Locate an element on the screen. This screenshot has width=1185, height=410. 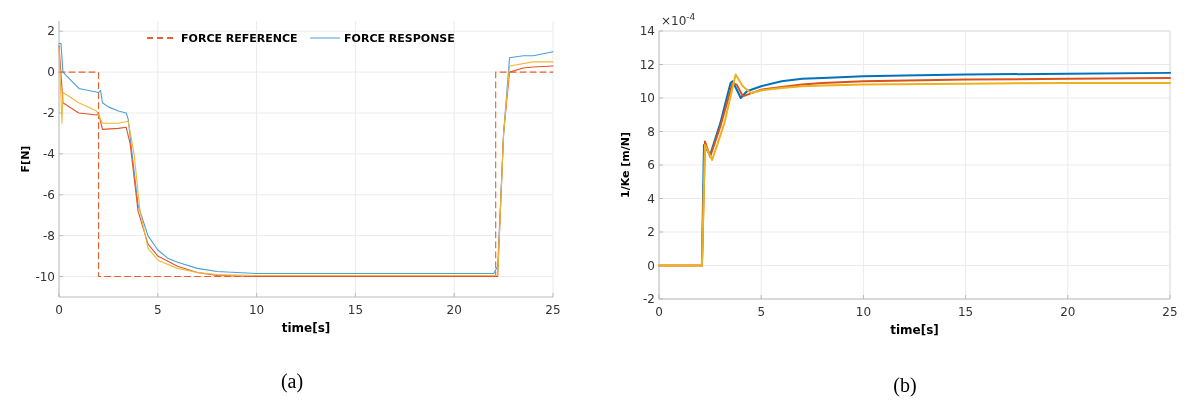
y-tick-label: 4 is located at coordinates (651, 198).